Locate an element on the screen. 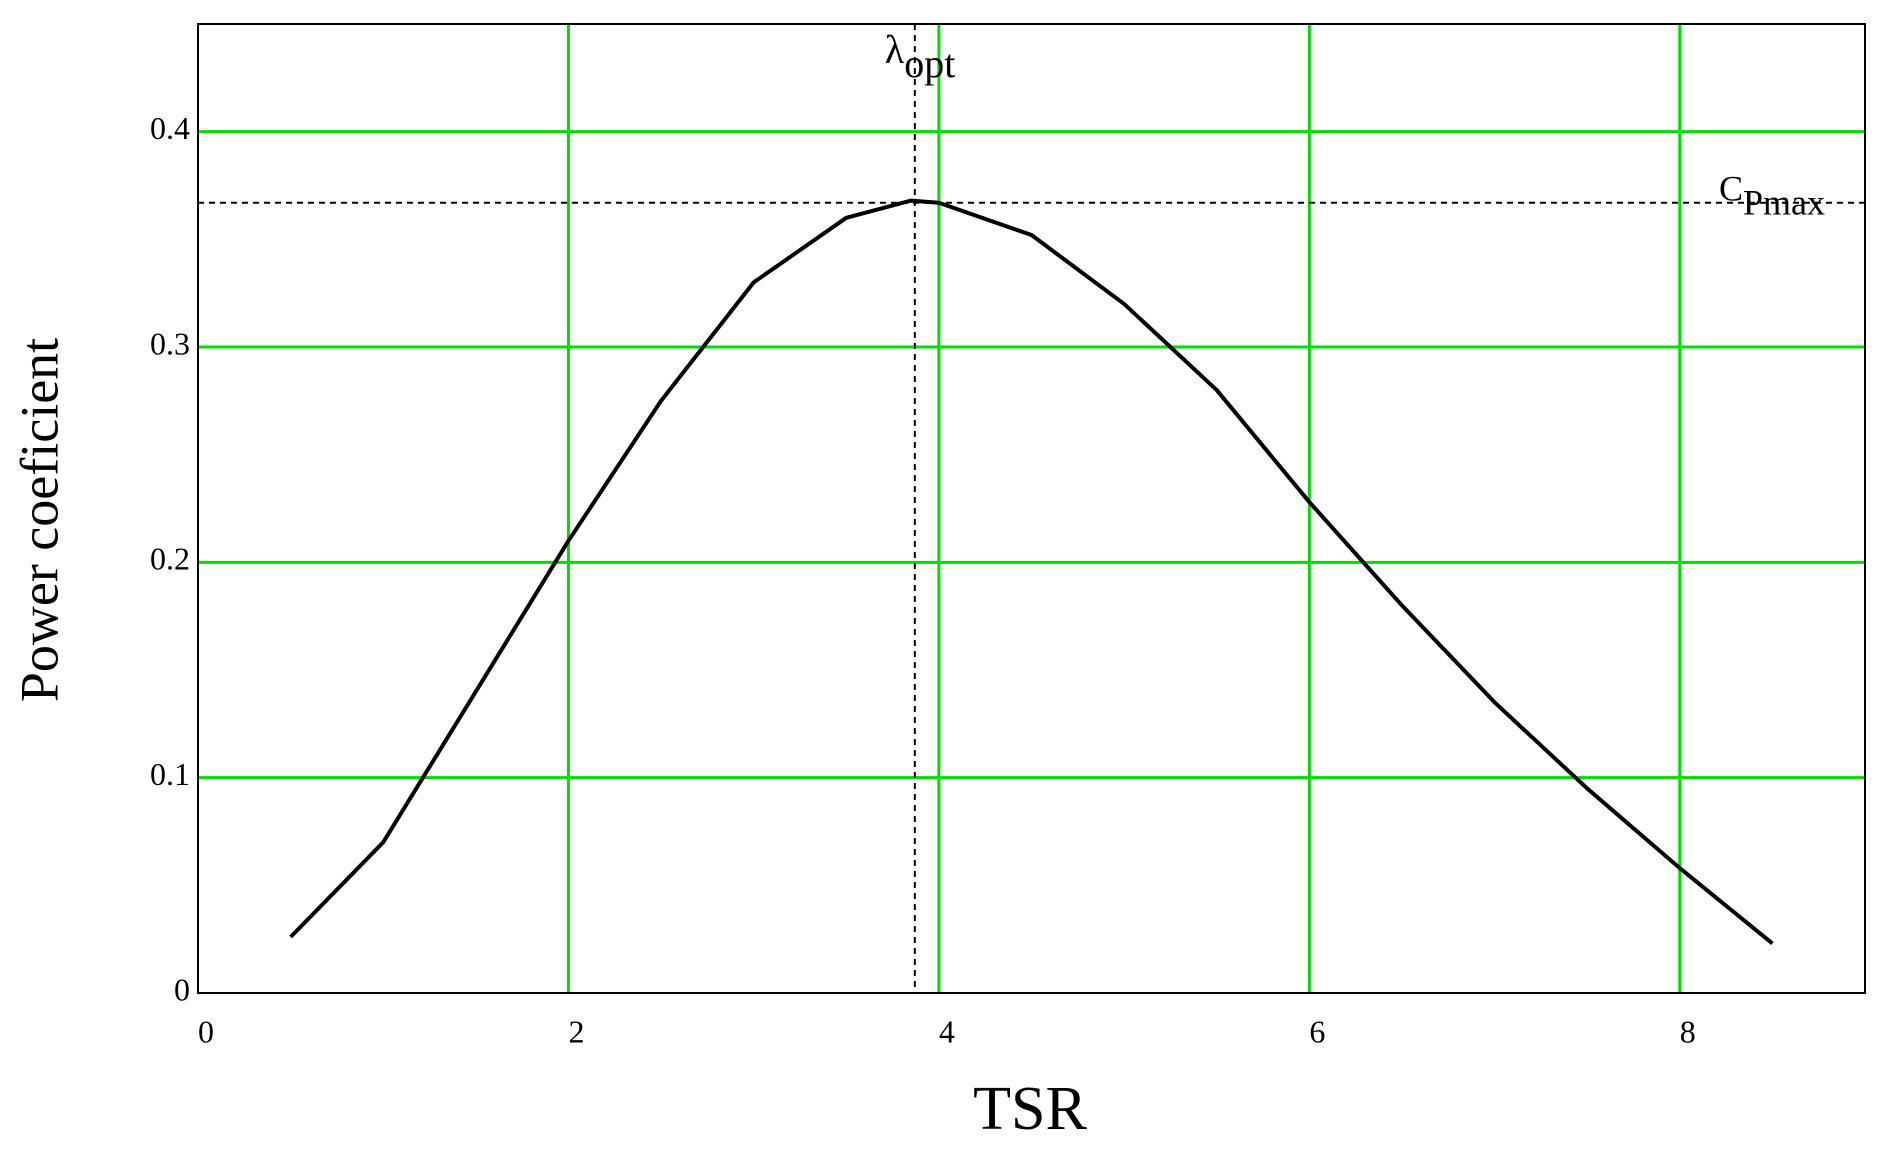  y-tick-label: 0.4 is located at coordinates (170, 128).